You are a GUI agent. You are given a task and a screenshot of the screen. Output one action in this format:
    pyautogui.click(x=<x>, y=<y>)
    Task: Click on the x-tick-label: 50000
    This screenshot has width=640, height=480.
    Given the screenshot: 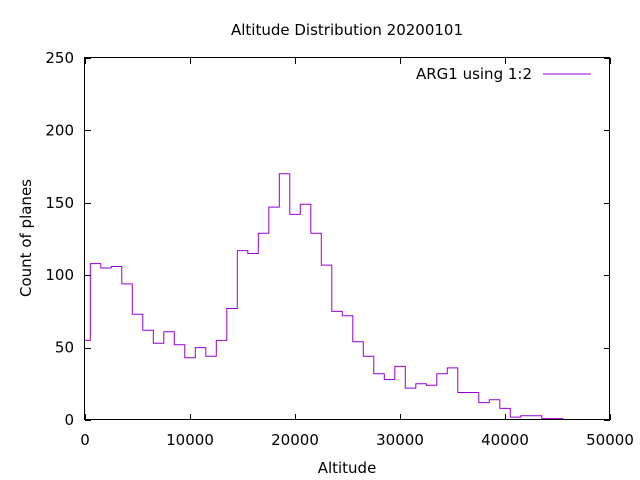 What is the action you would take?
    pyautogui.click(x=610, y=440)
    